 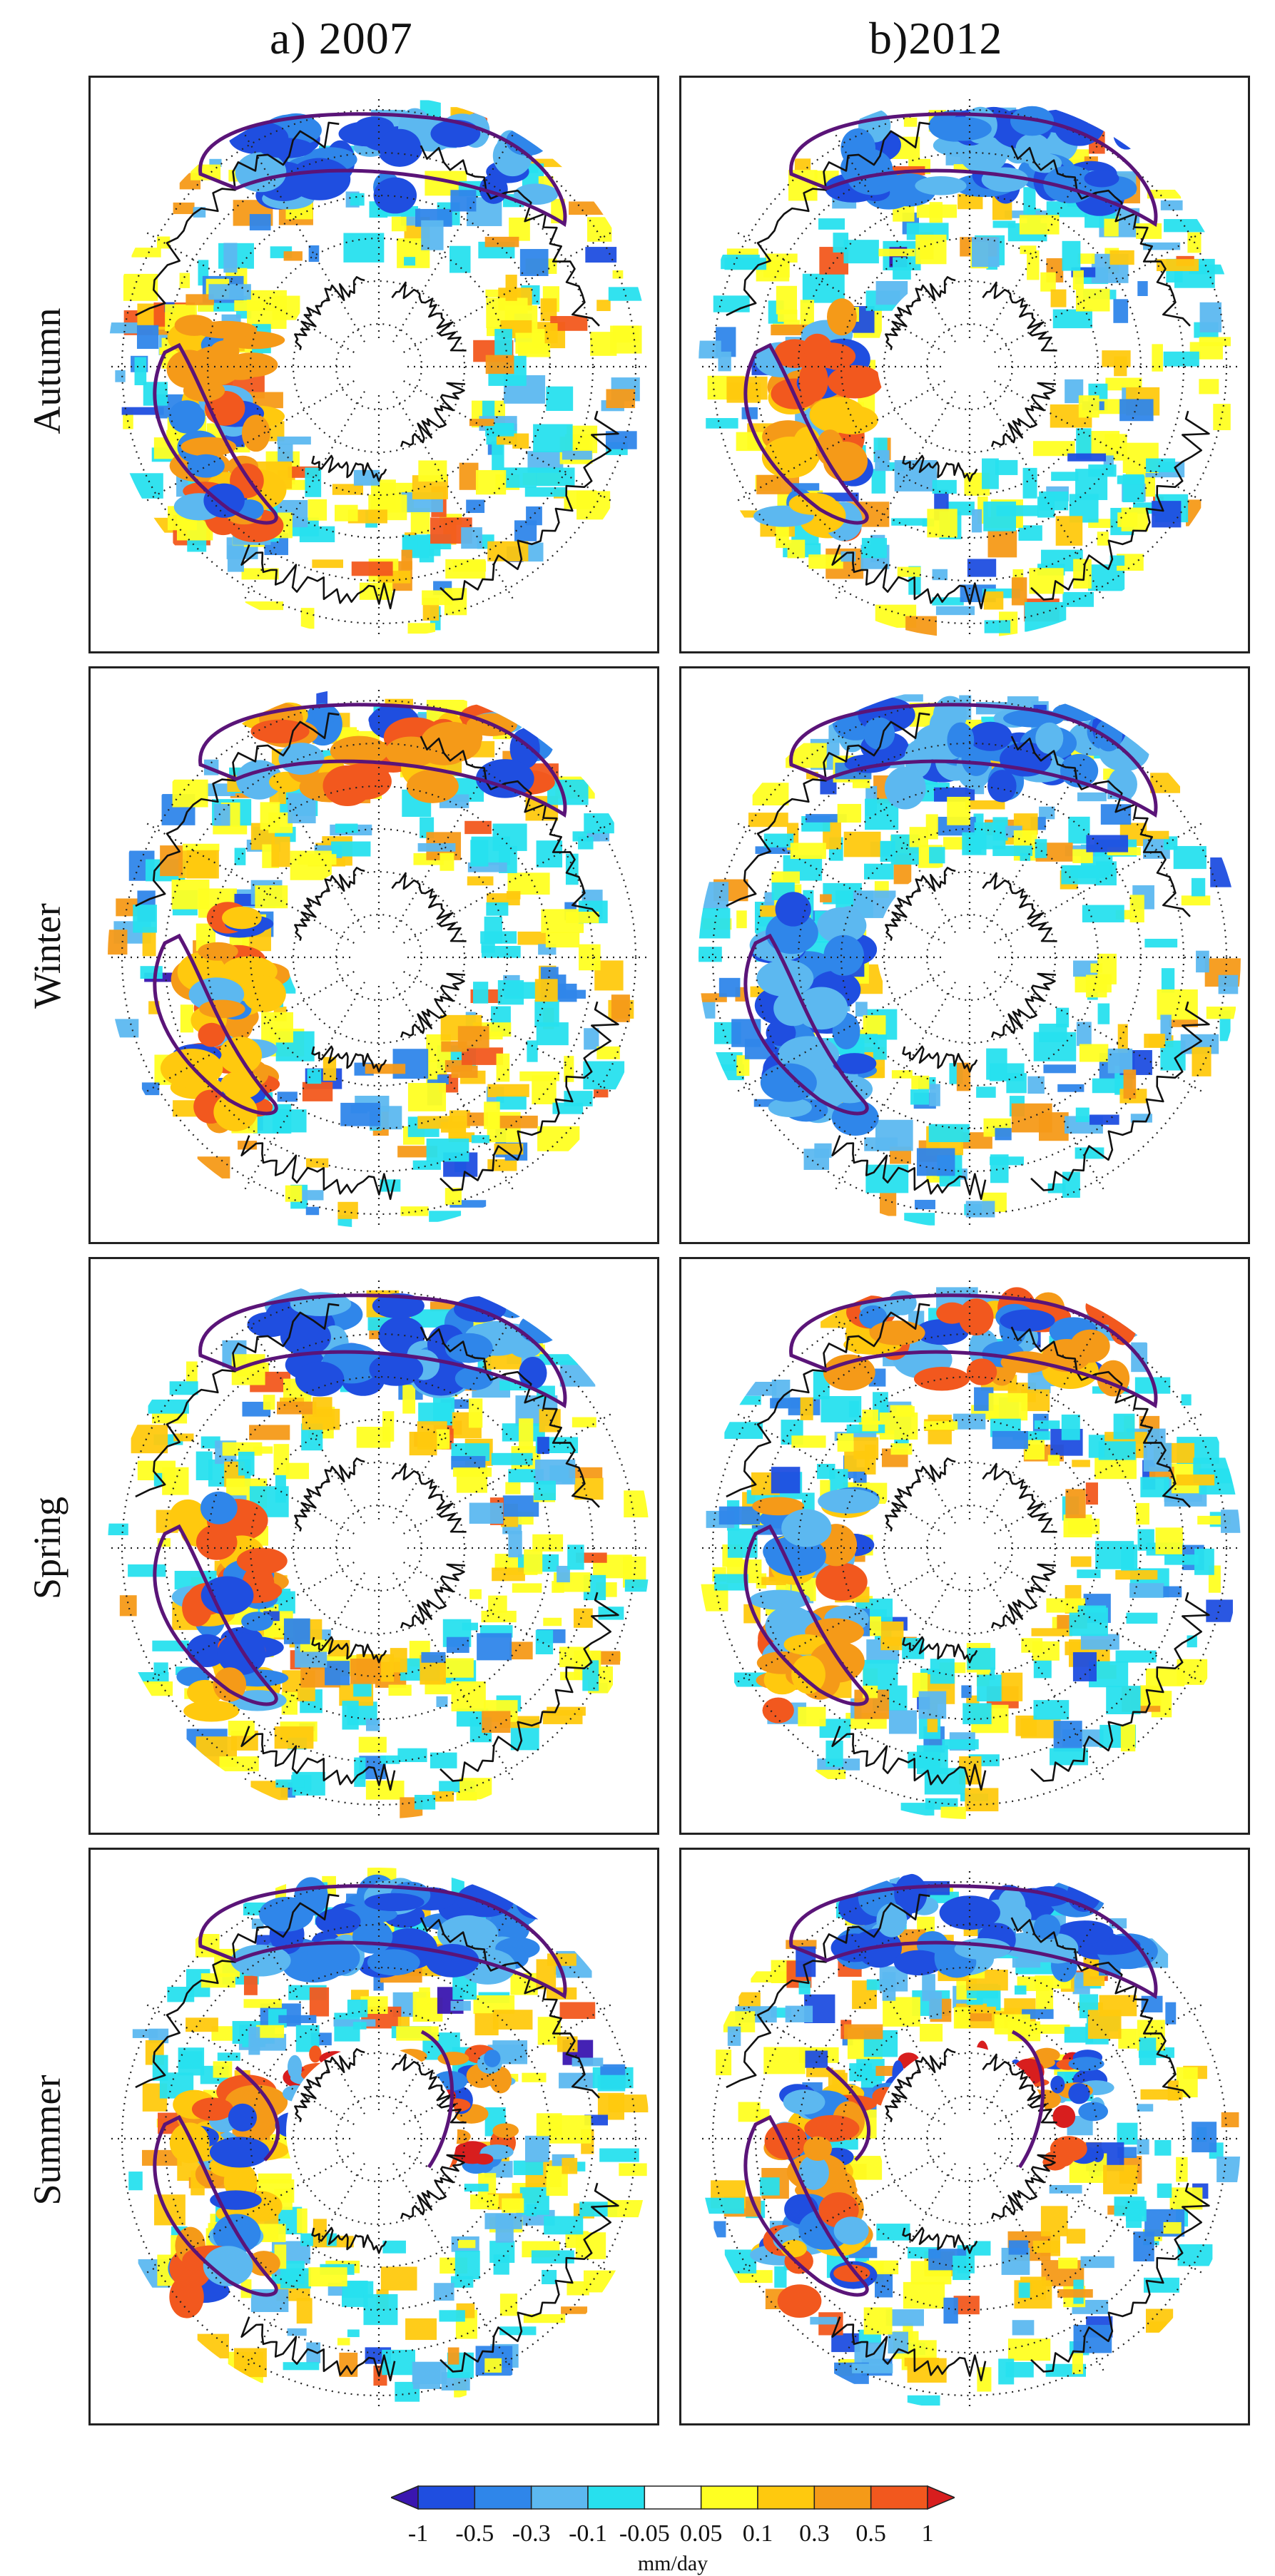 What do you see at coordinates (377, 1547) in the screenshot?
I see `coastline` at bounding box center [377, 1547].